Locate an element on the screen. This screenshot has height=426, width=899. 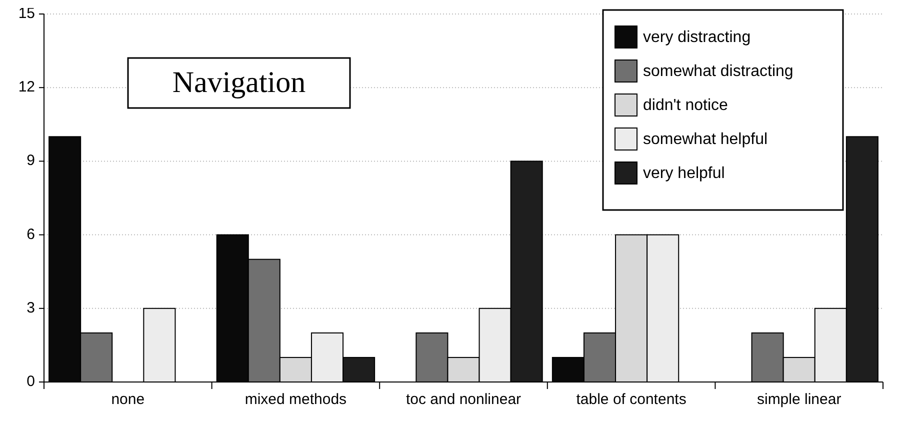
x-tick-label: none is located at coordinates (128, 399).